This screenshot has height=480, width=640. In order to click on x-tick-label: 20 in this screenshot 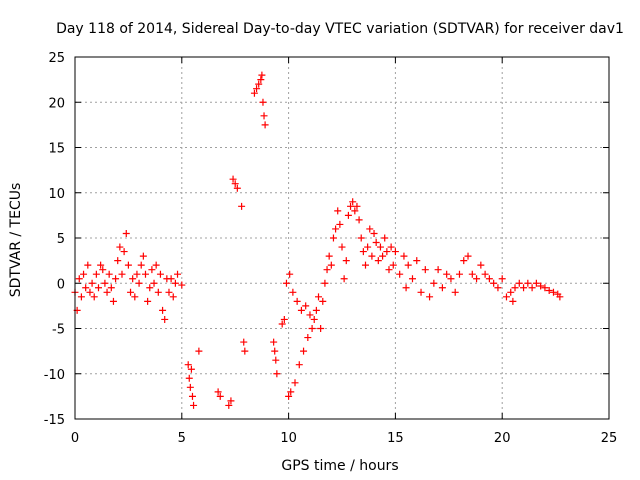, I will do `click(502, 438)`.